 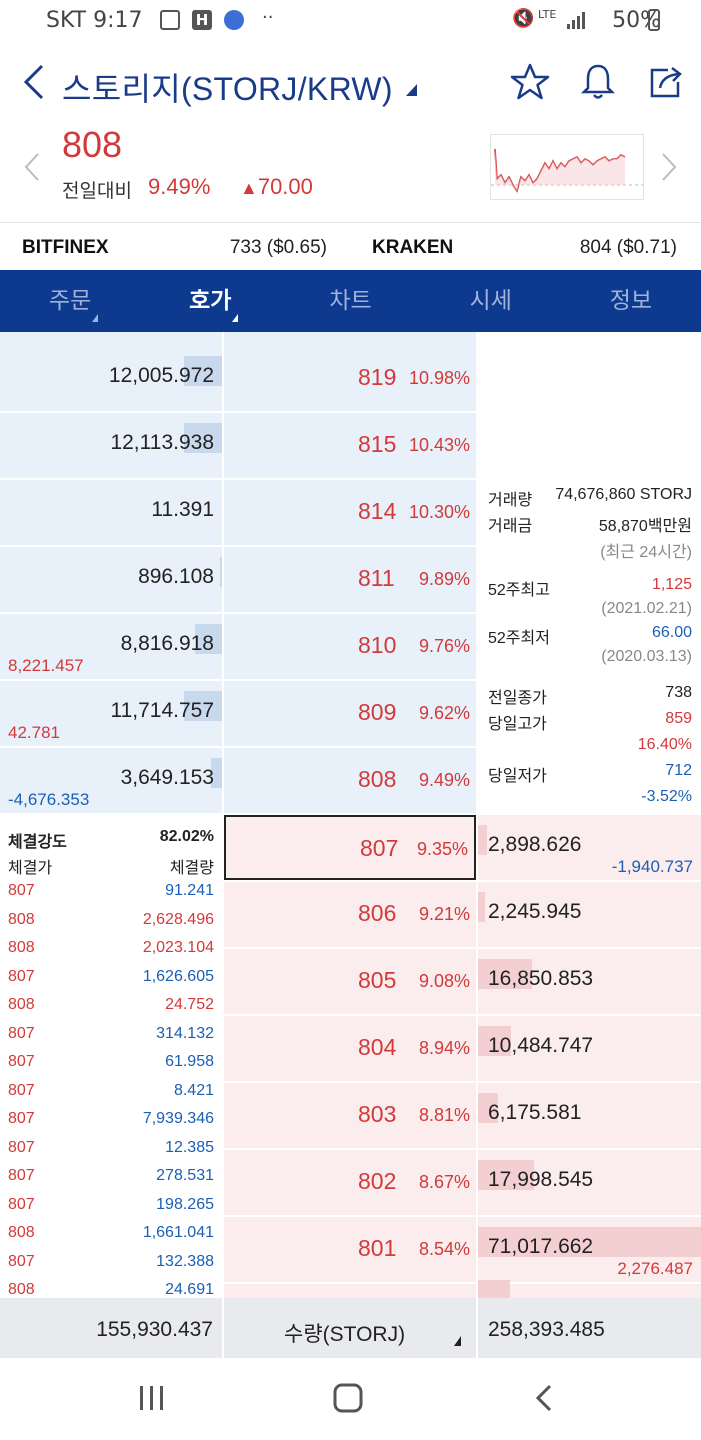 I want to click on ask-row: 8,816.918 8,221.457, so click(x=111, y=646).